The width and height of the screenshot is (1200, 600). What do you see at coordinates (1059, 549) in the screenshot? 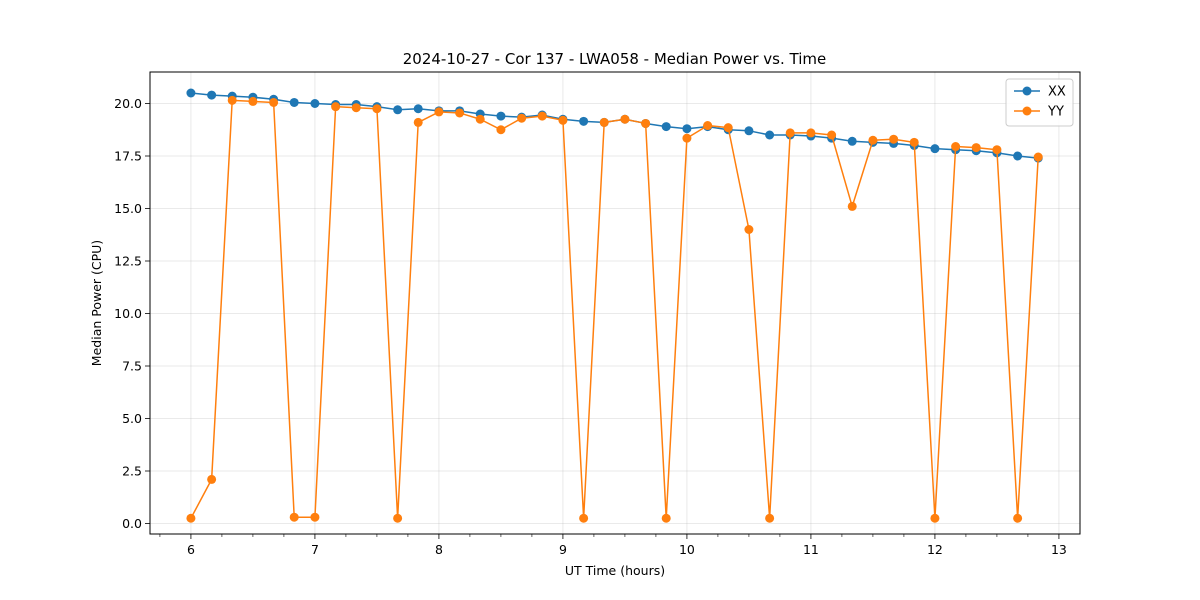
I see `x-tick-label: 13` at bounding box center [1059, 549].